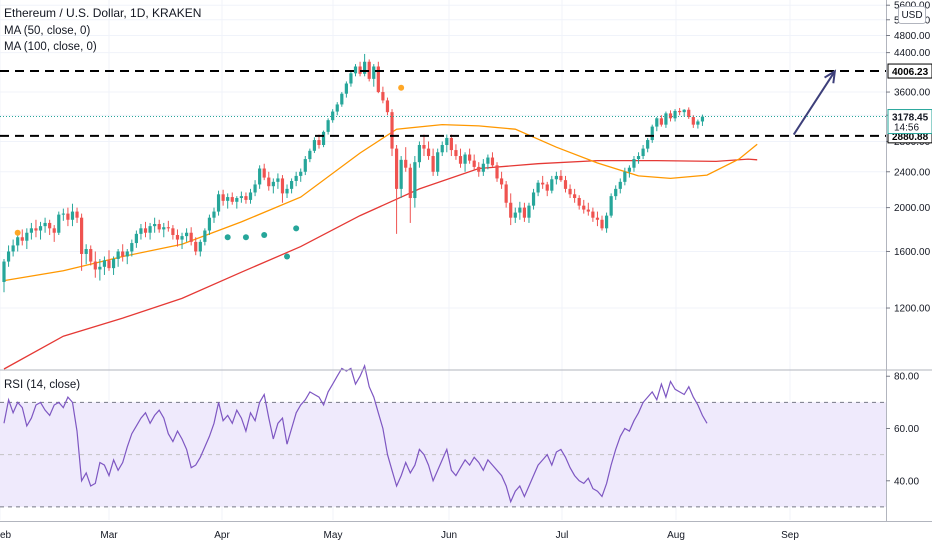  I want to click on last-price-tag, so click(909, 122).